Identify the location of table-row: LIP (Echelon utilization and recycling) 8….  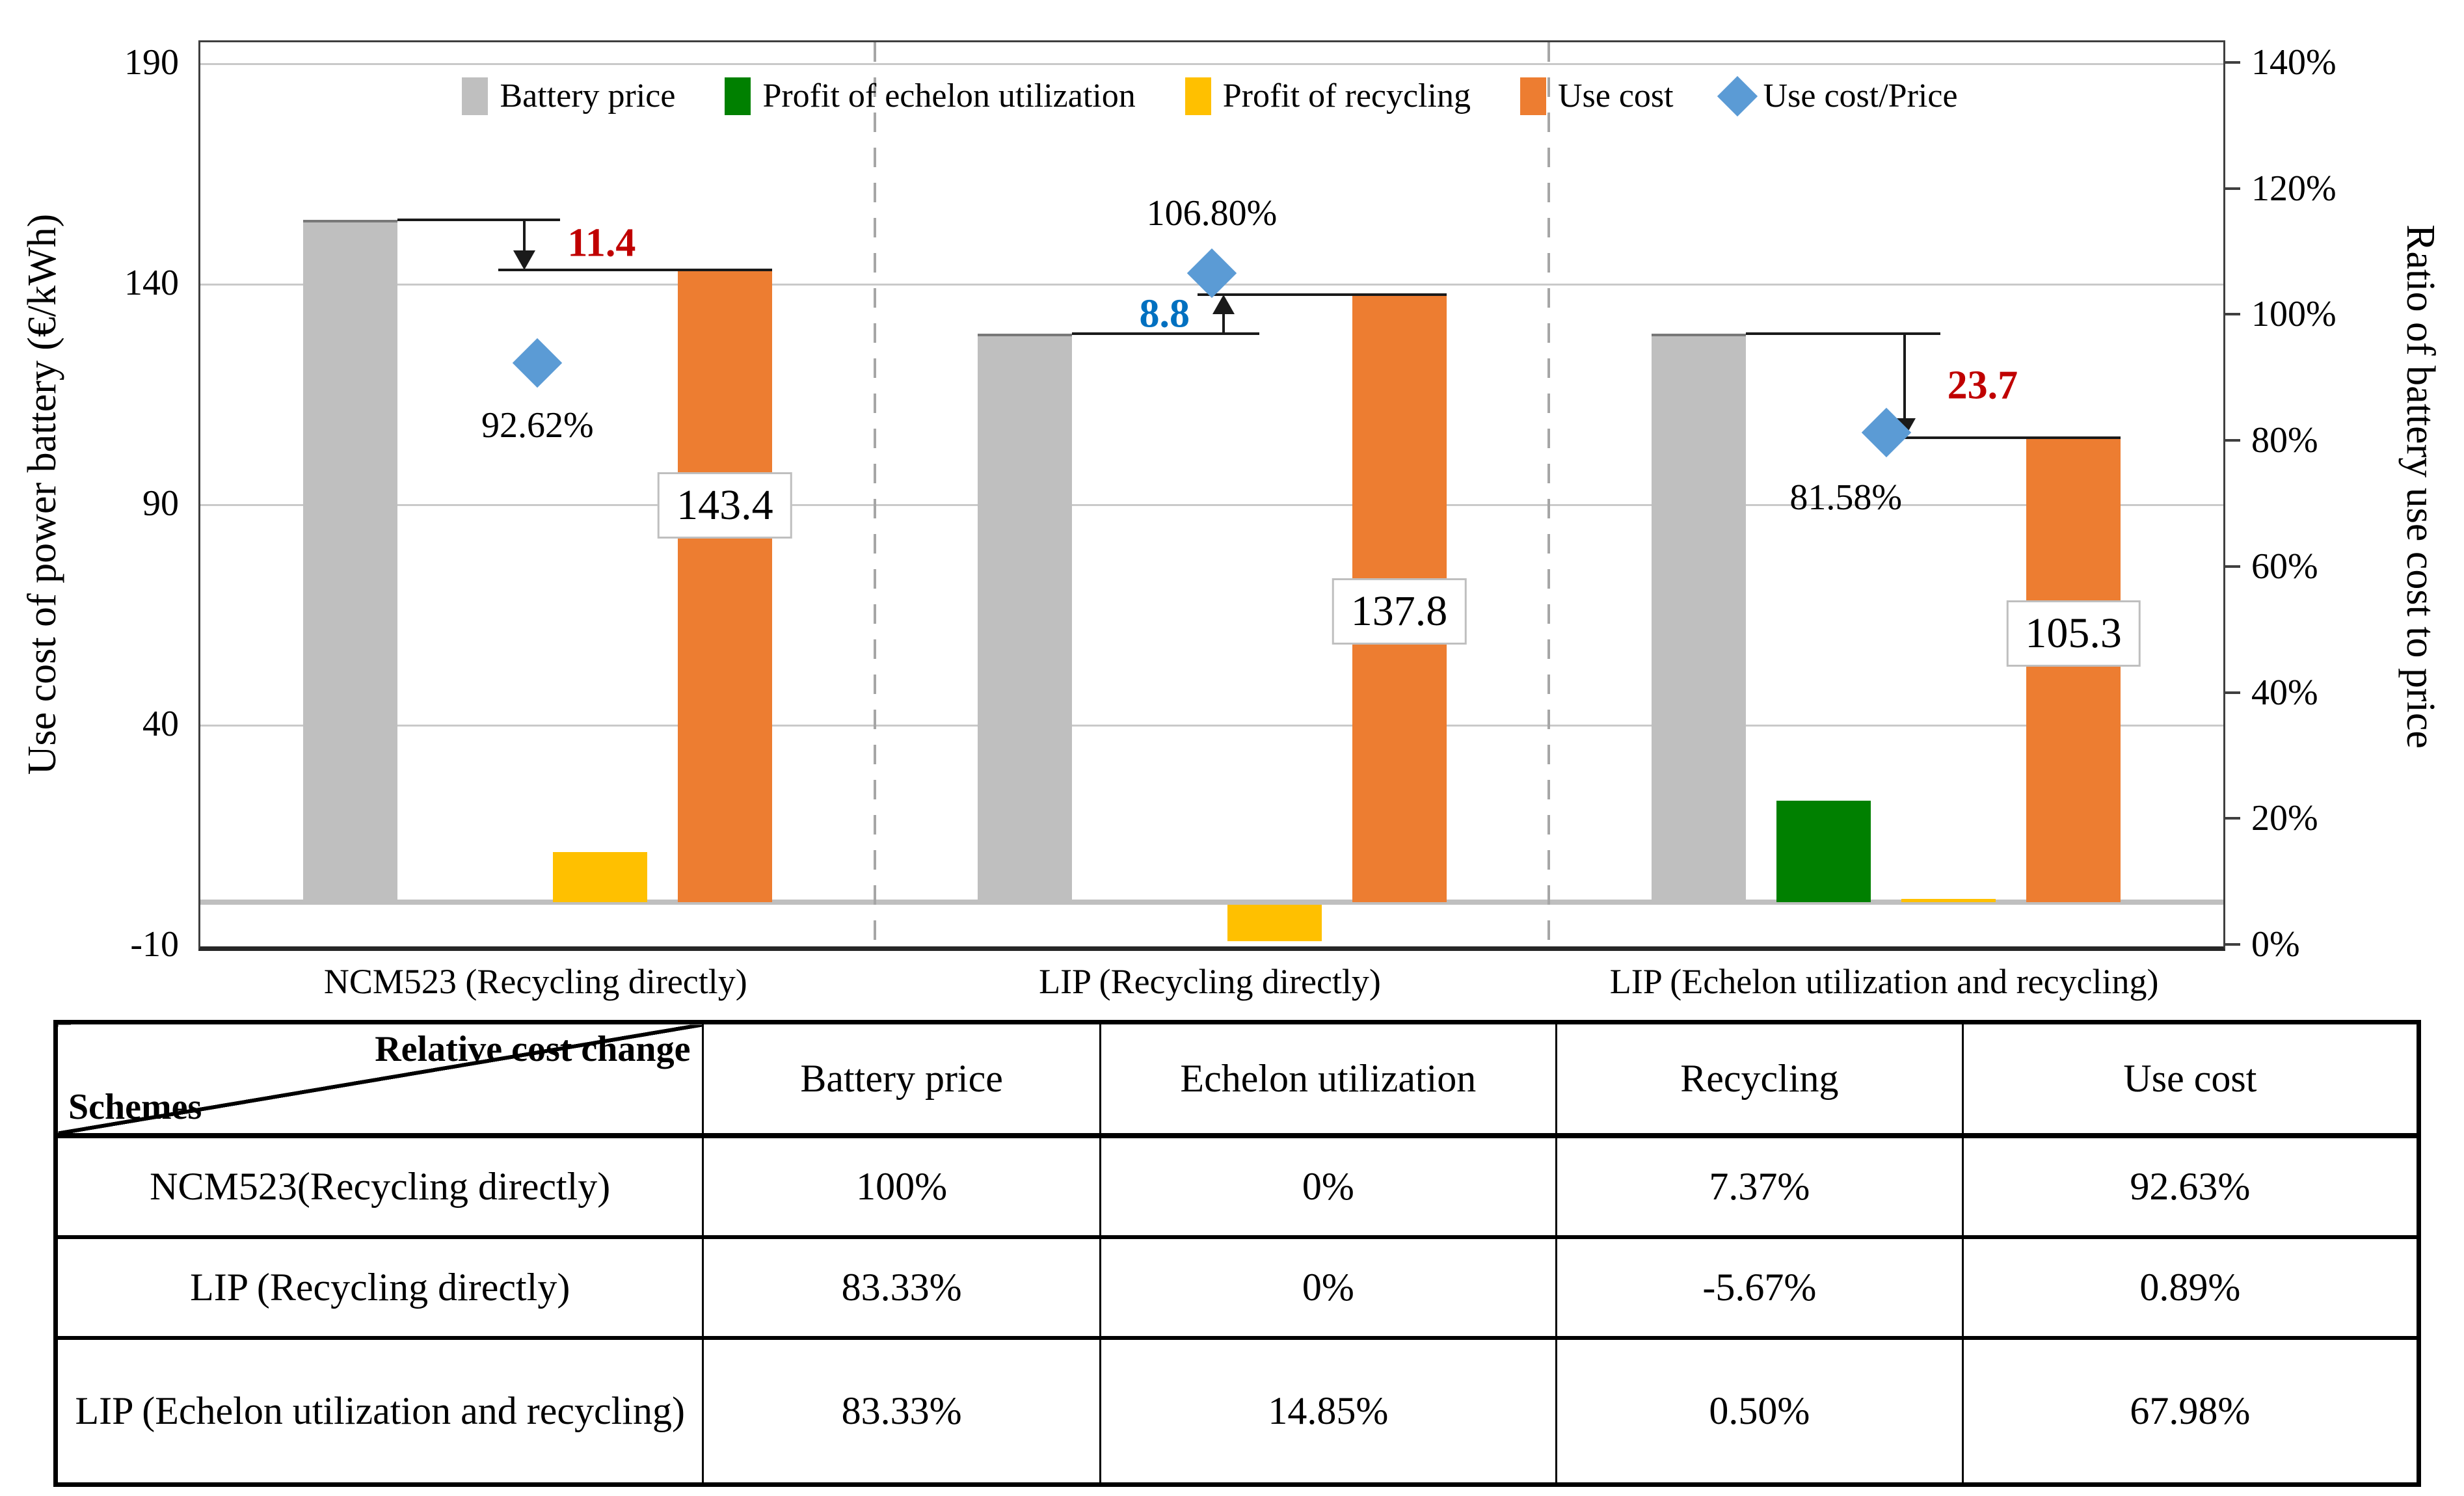
(1237, 1410).